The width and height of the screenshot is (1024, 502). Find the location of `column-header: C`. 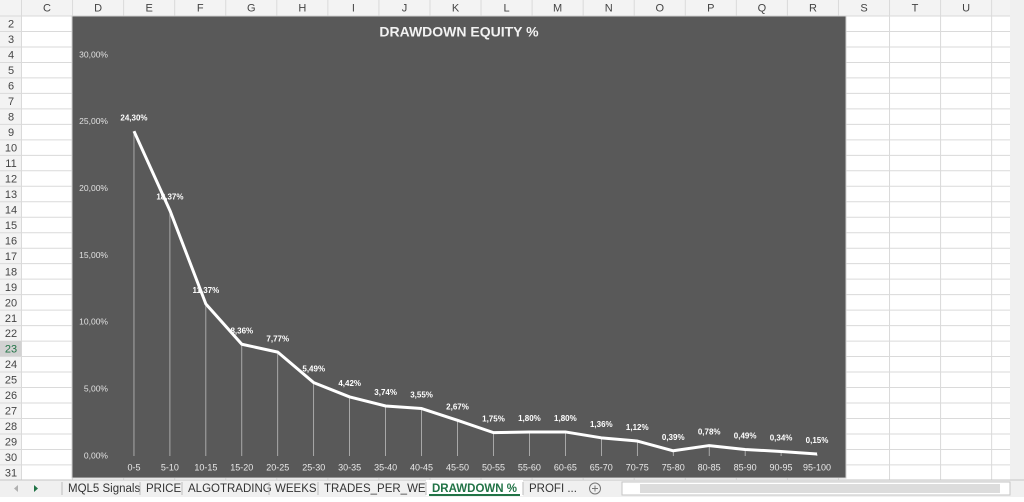

column-header: C is located at coordinates (47, 8).